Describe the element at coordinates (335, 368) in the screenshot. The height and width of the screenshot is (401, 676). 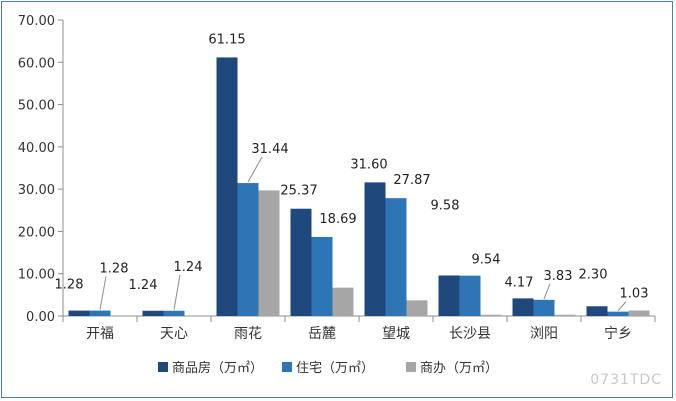
I see `legend-label-2: 住宅（万㎡）` at that location.